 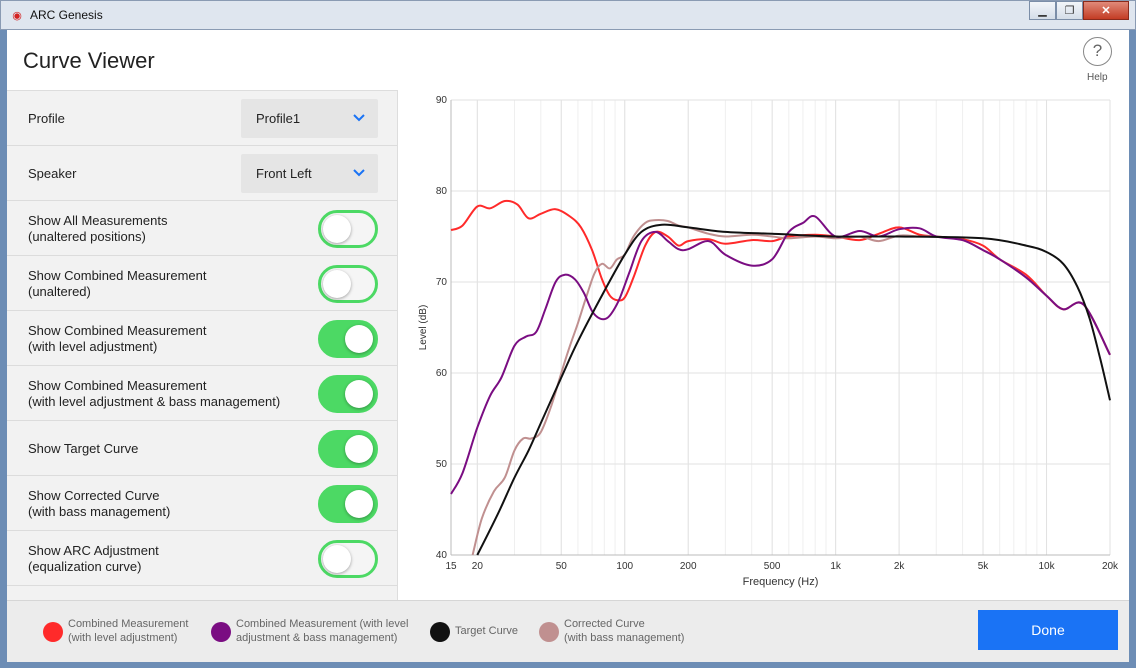 What do you see at coordinates (17, 16) in the screenshot?
I see `app-logo-icon: ◉` at bounding box center [17, 16].